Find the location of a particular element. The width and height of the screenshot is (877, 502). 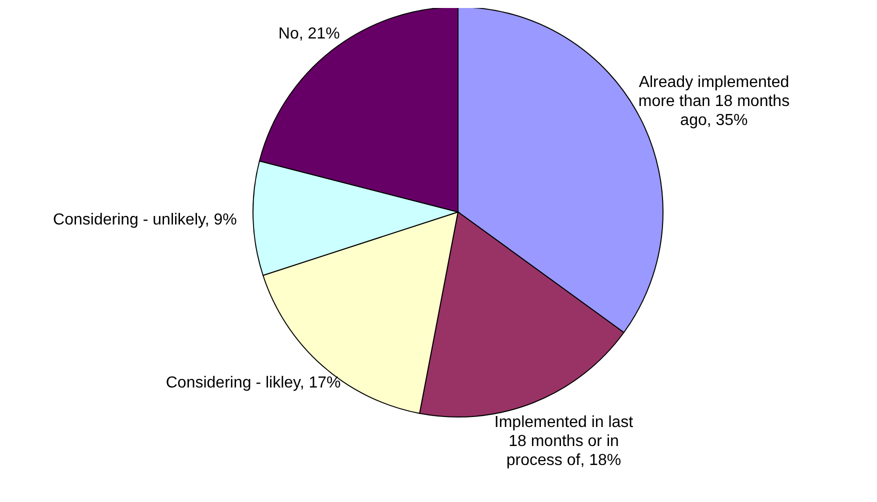

slice-label: Implemented in last 18 months or in process of, 18% is located at coordinates (564, 441).